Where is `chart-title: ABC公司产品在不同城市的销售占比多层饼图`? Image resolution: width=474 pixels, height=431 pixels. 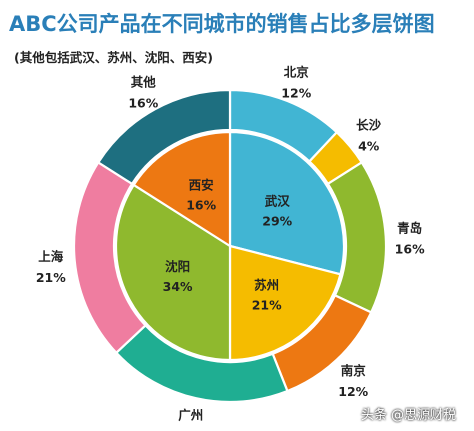 chart-title: ABC公司产品在不同城市的销售占比多层饼图 is located at coordinates (222, 24).